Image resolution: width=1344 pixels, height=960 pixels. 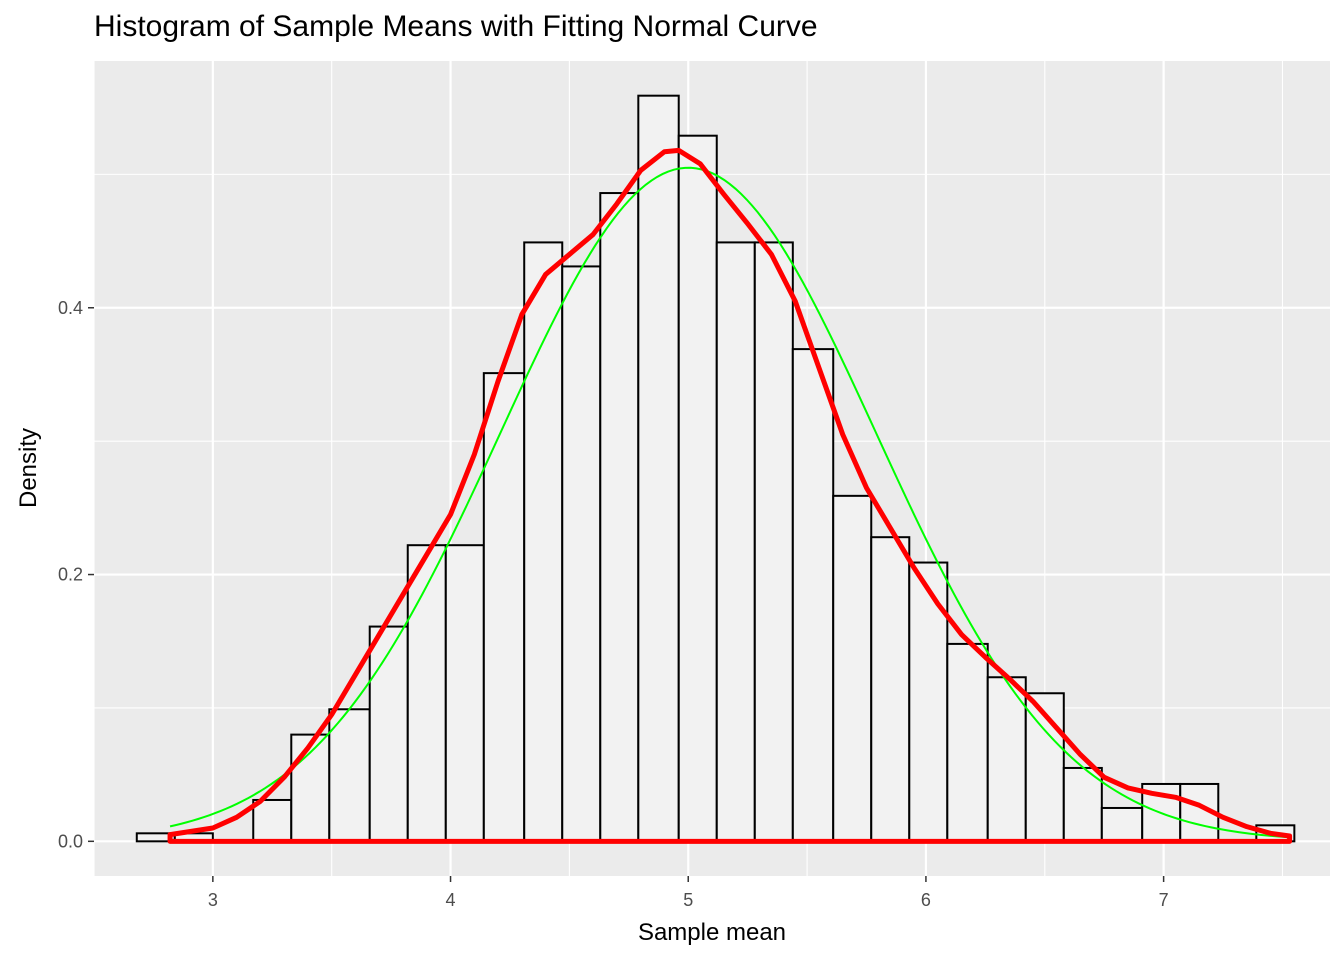 What do you see at coordinates (1164, 900) in the screenshot?
I see `x-tick-label: 7` at bounding box center [1164, 900].